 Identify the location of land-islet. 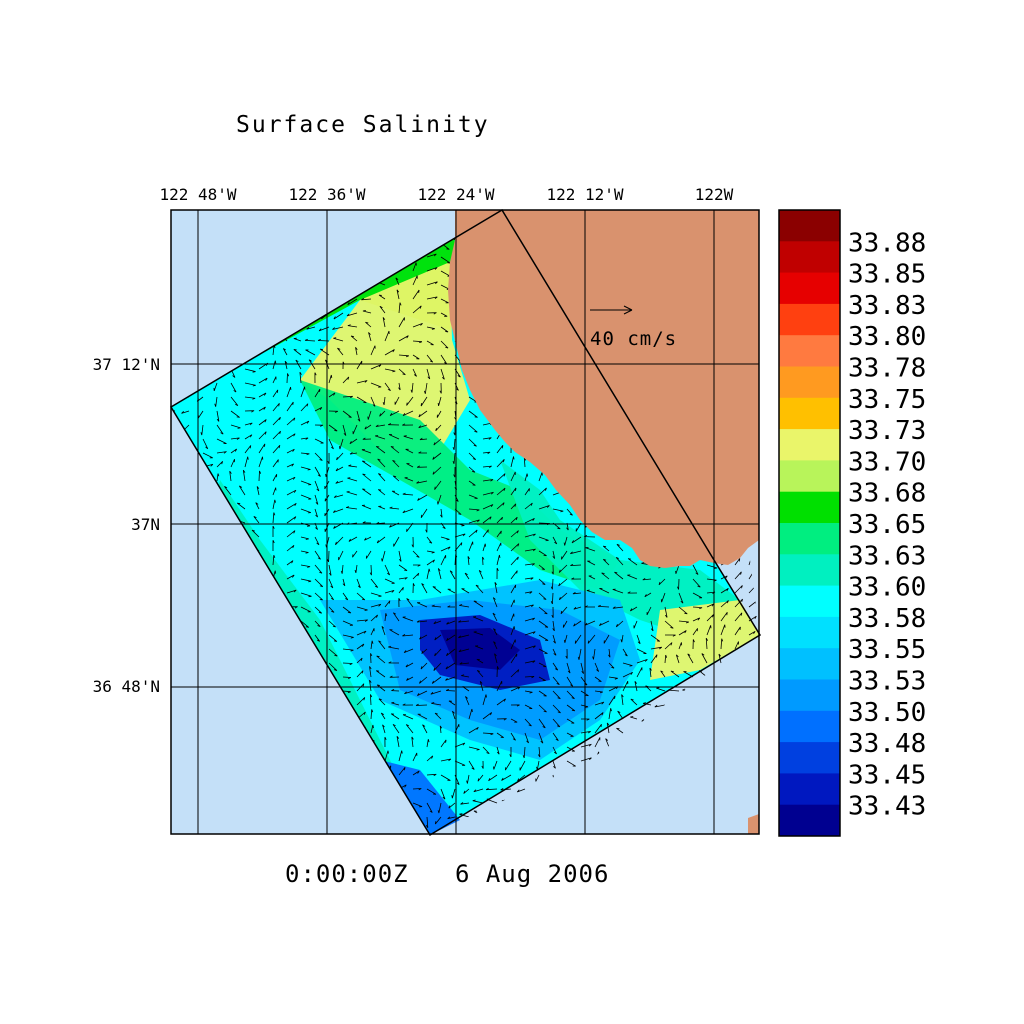
(753, 824).